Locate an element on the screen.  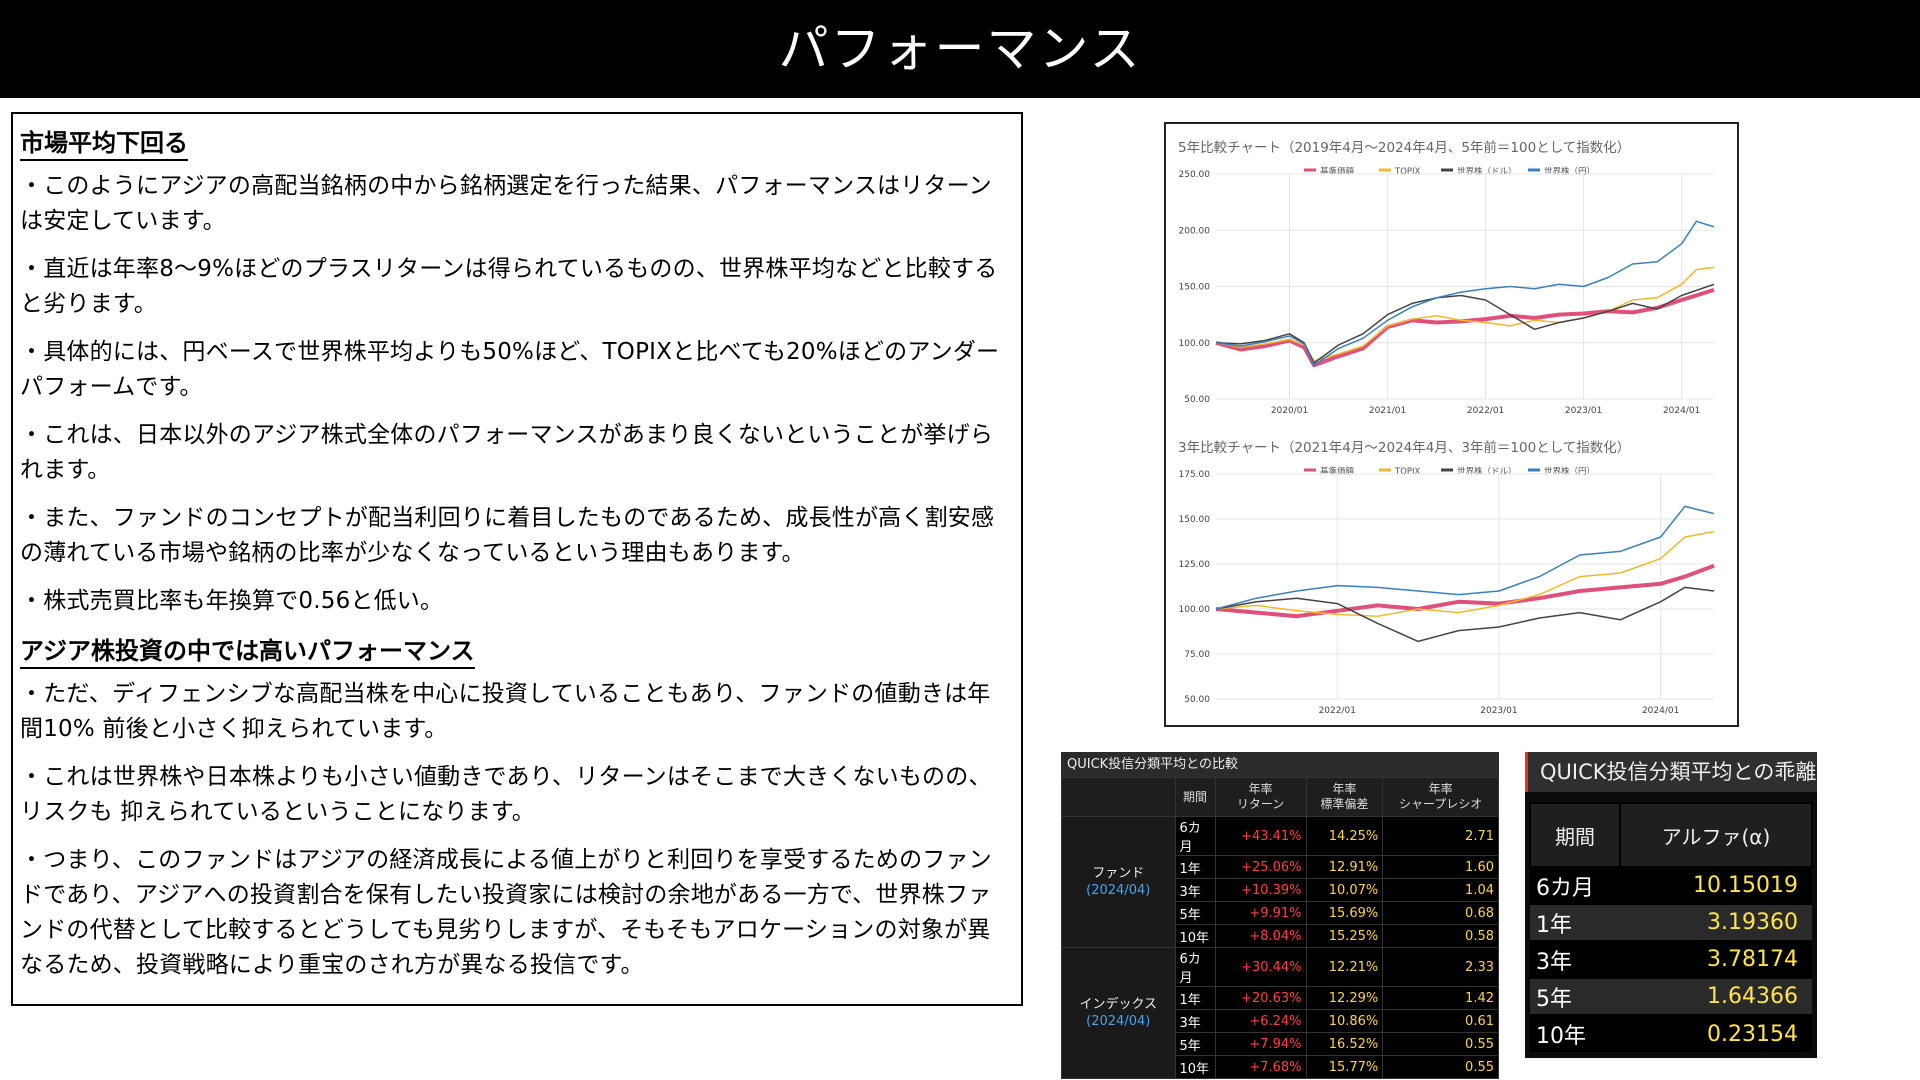
table-cell: 1.42 is located at coordinates (1440, 998).